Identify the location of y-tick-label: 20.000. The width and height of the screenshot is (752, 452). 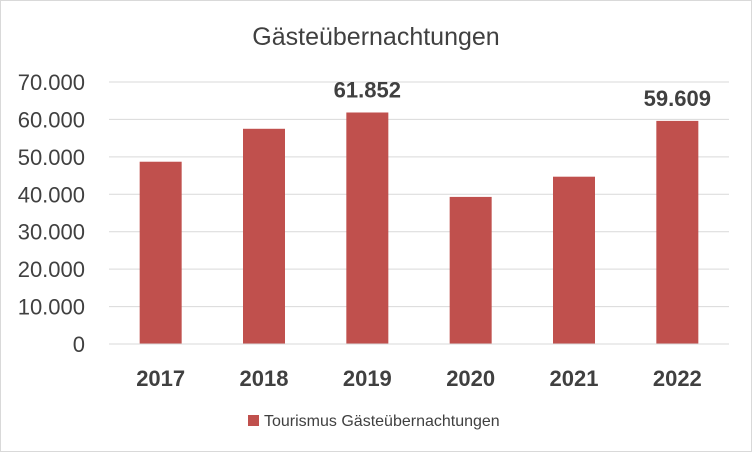
(51, 269).